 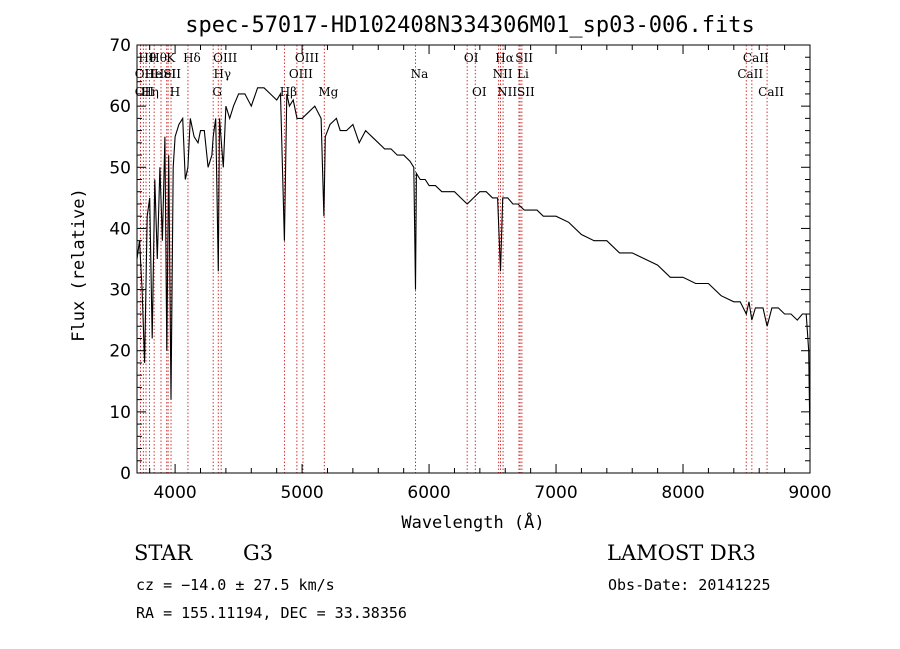 What do you see at coordinates (258, 553) in the screenshot?
I see `subclass: G3` at bounding box center [258, 553].